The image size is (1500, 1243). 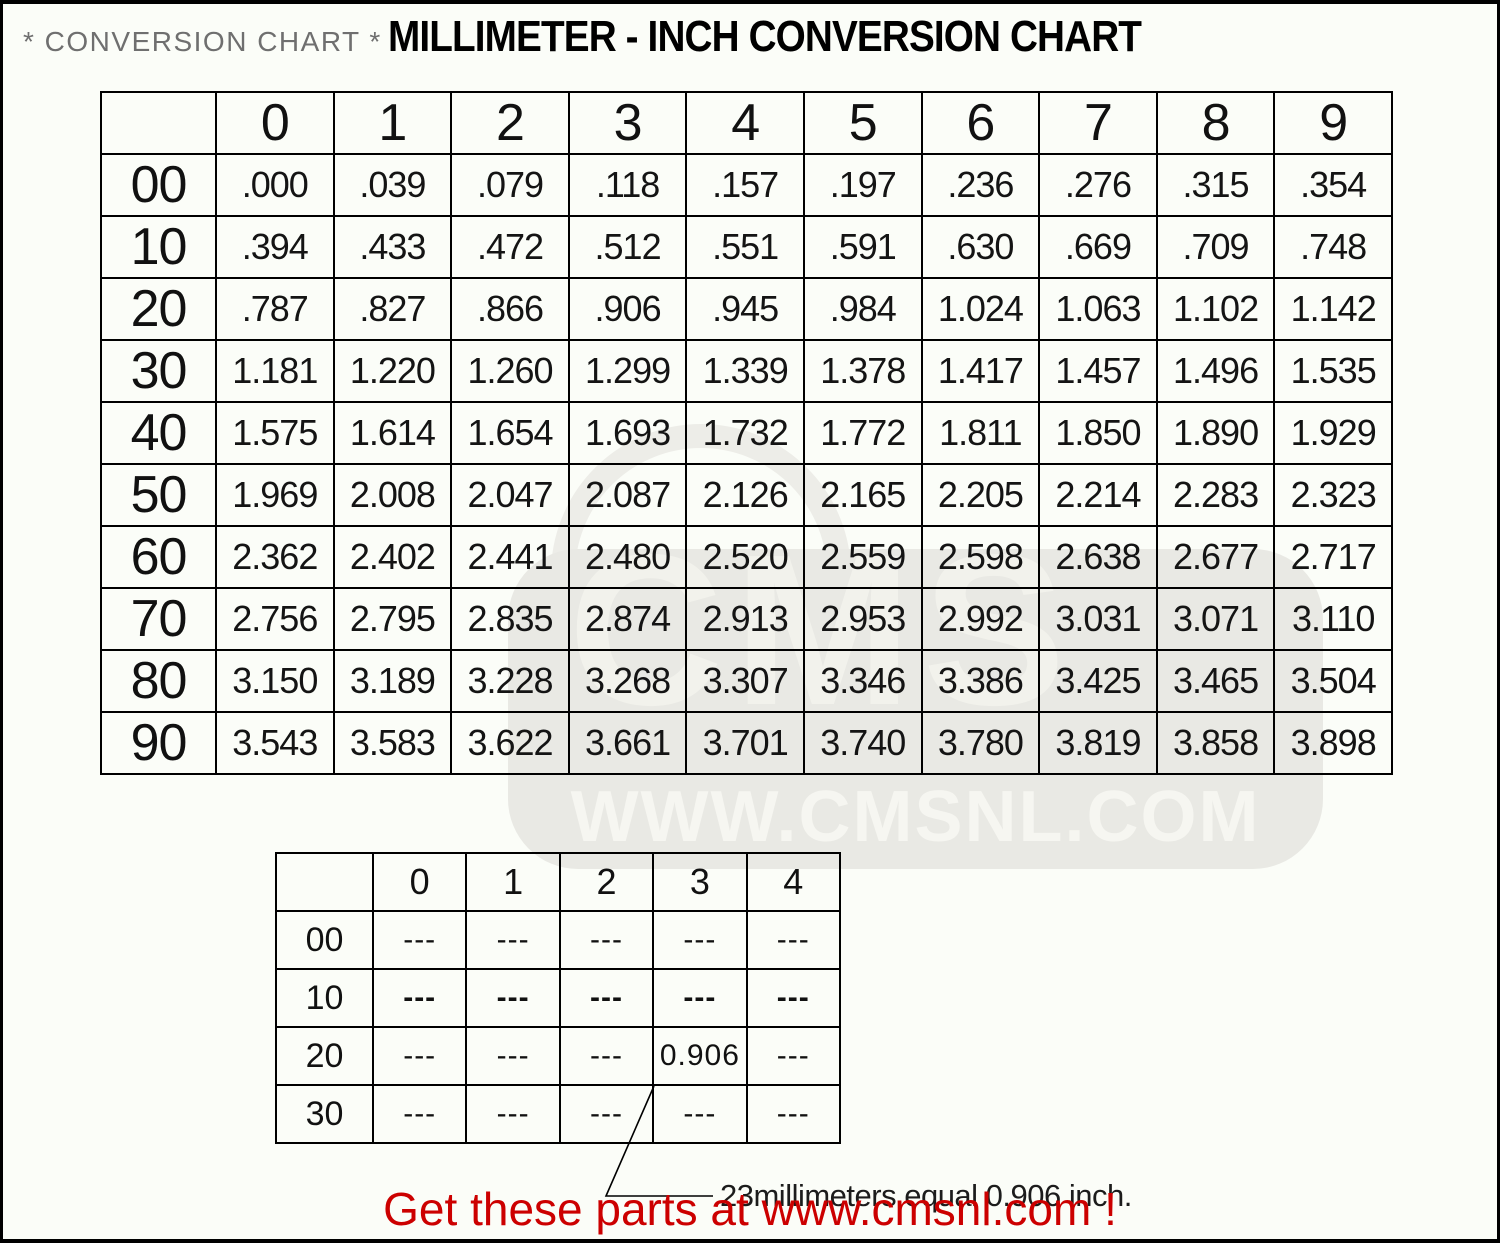 I want to click on table-row: 30 --- --- --- --- ---, so click(x=558, y=1114).